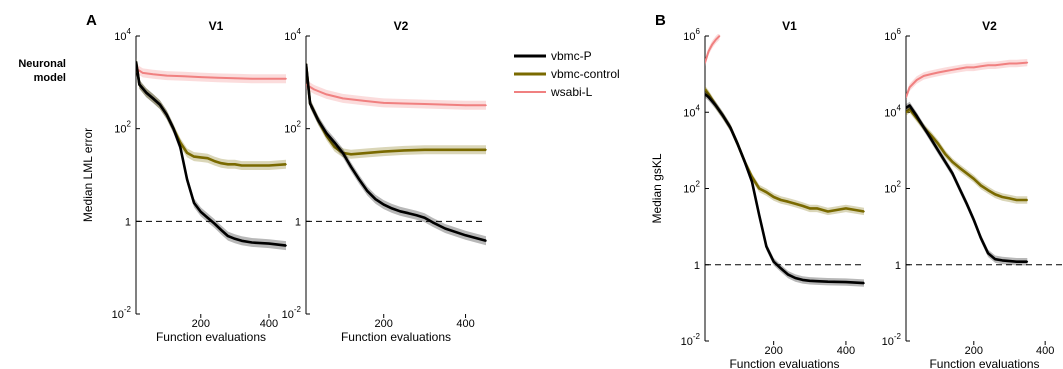 The height and width of the screenshot is (369, 1063). What do you see at coordinates (129, 31) in the screenshot?
I see `y-tick-exponent: 4` at bounding box center [129, 31].